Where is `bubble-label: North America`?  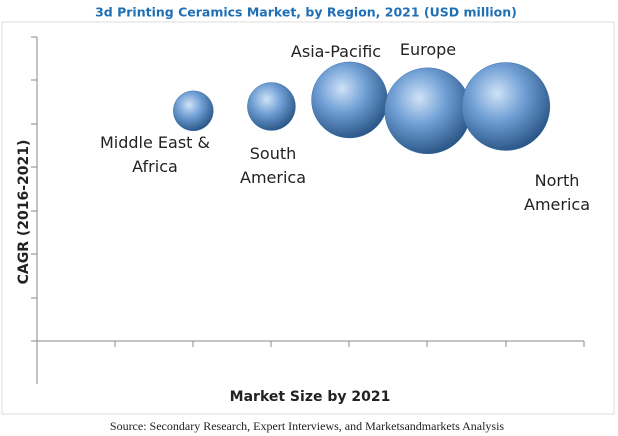
bubble-label: North America is located at coordinates (557, 192).